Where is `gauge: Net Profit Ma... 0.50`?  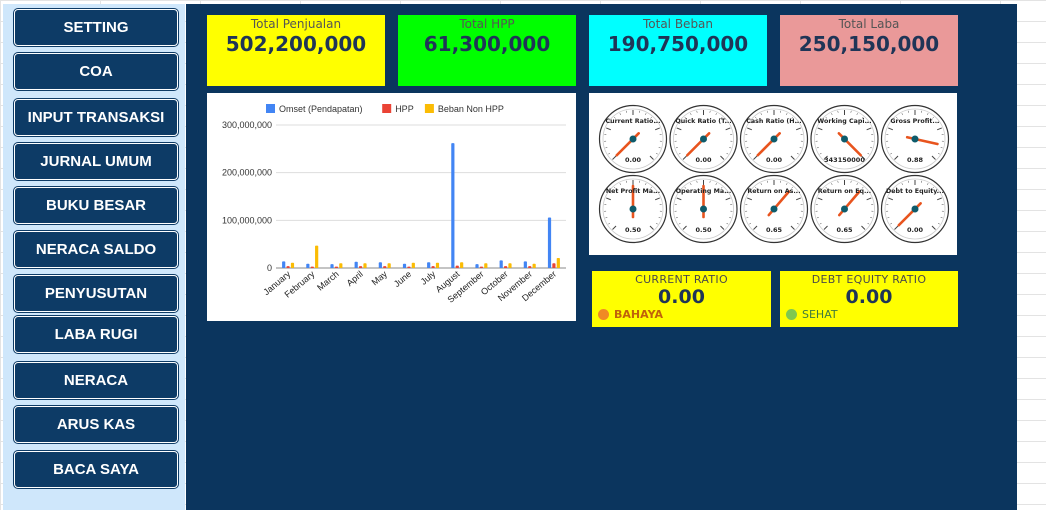
gauge: Net Profit Ma... 0.50 is located at coordinates (633, 209).